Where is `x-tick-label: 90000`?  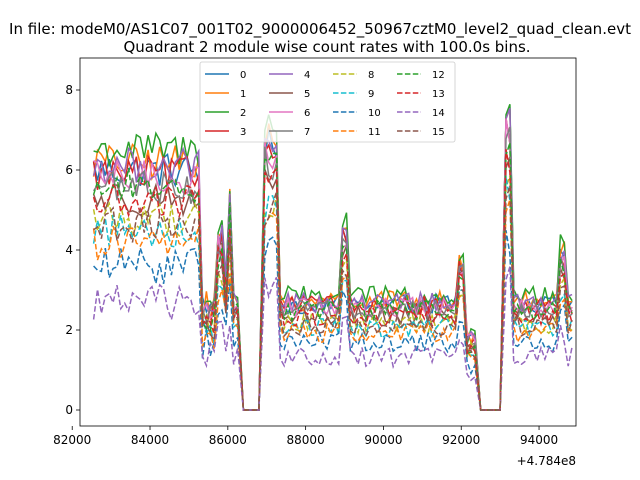
x-tick-label: 90000 is located at coordinates (383, 440).